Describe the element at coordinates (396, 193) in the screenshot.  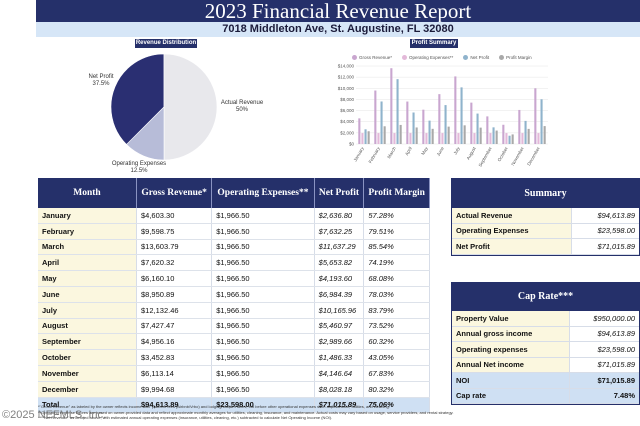
I see `header-profit-margin: Profit Margin` at that location.